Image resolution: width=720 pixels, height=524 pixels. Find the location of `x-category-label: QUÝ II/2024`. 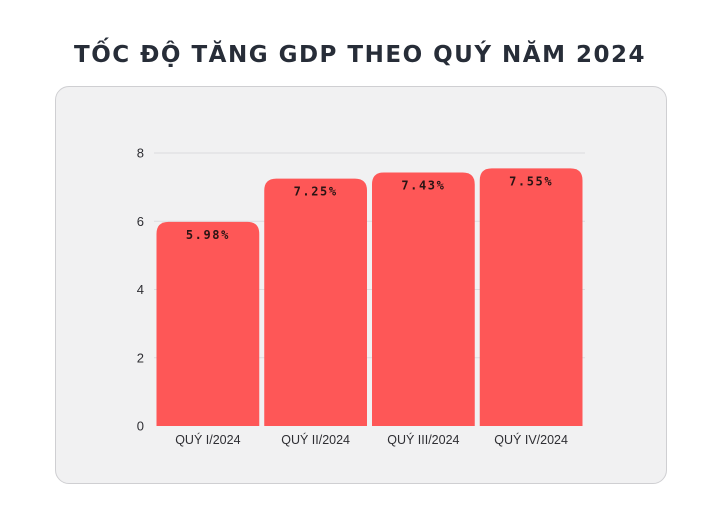

x-category-label: QUÝ II/2024 is located at coordinates (315, 439).